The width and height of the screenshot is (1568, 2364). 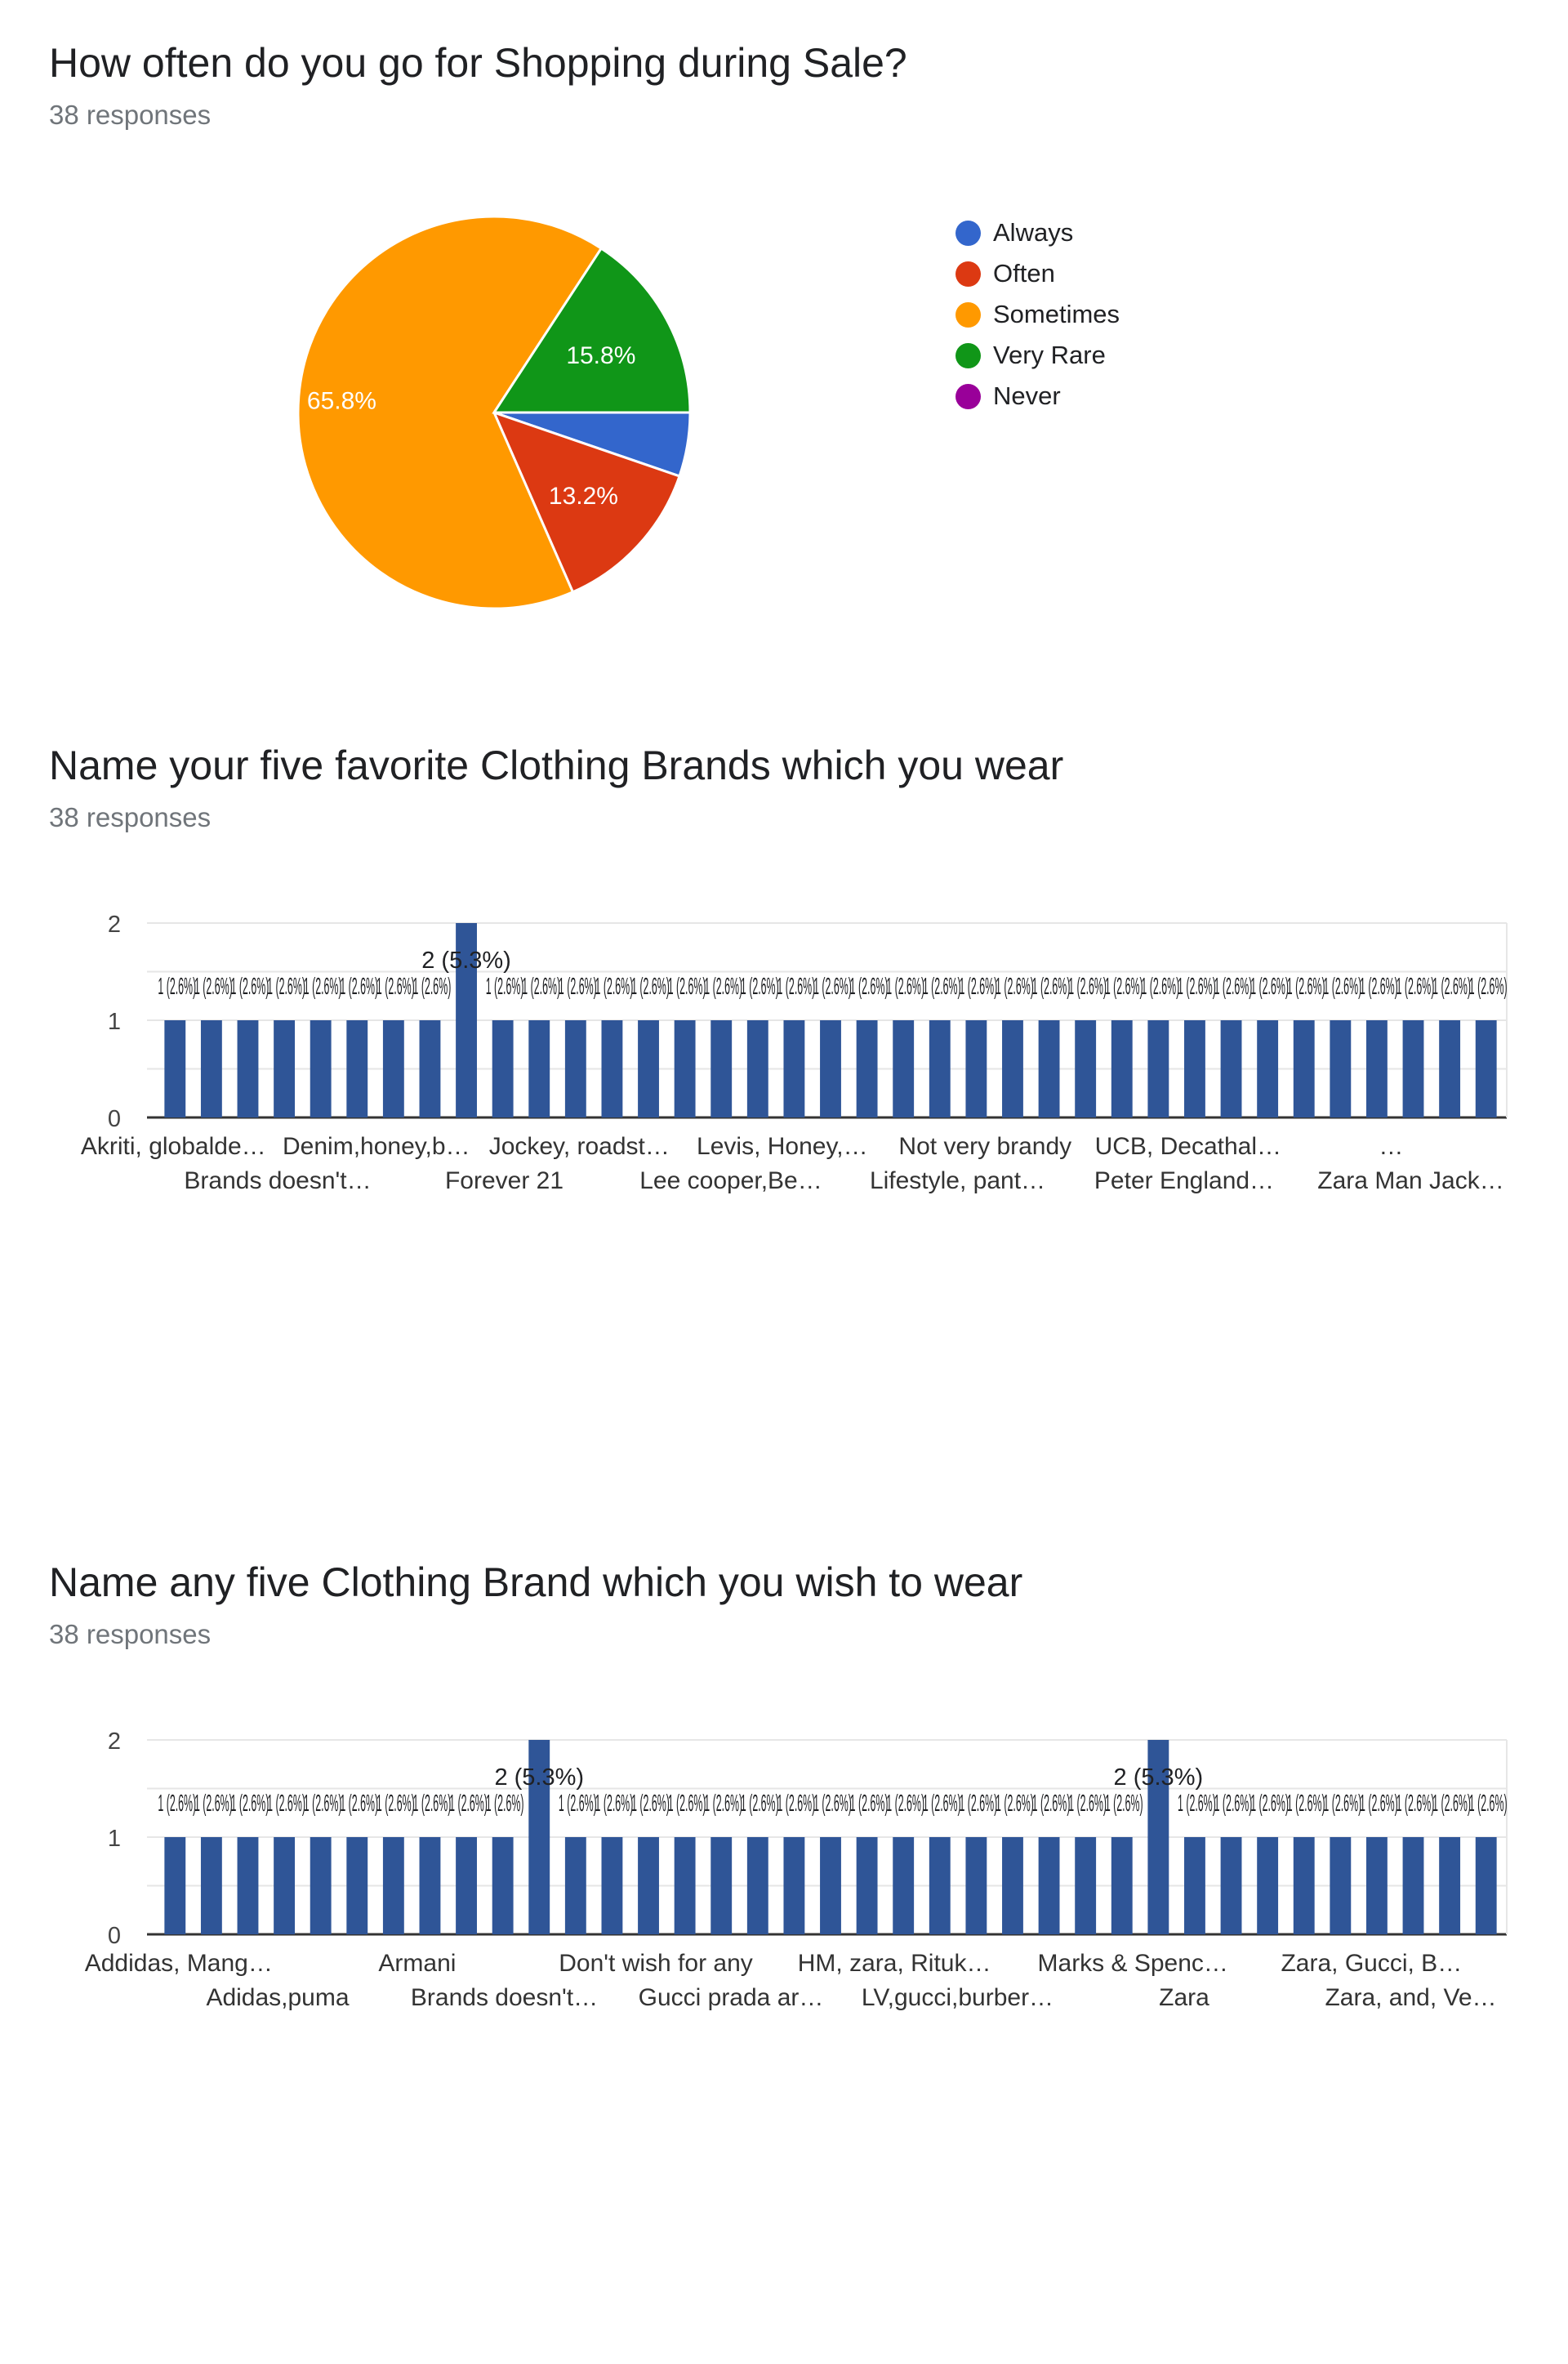 I want to click on legend-item-very-rare: Very Rare, so click(x=1038, y=356).